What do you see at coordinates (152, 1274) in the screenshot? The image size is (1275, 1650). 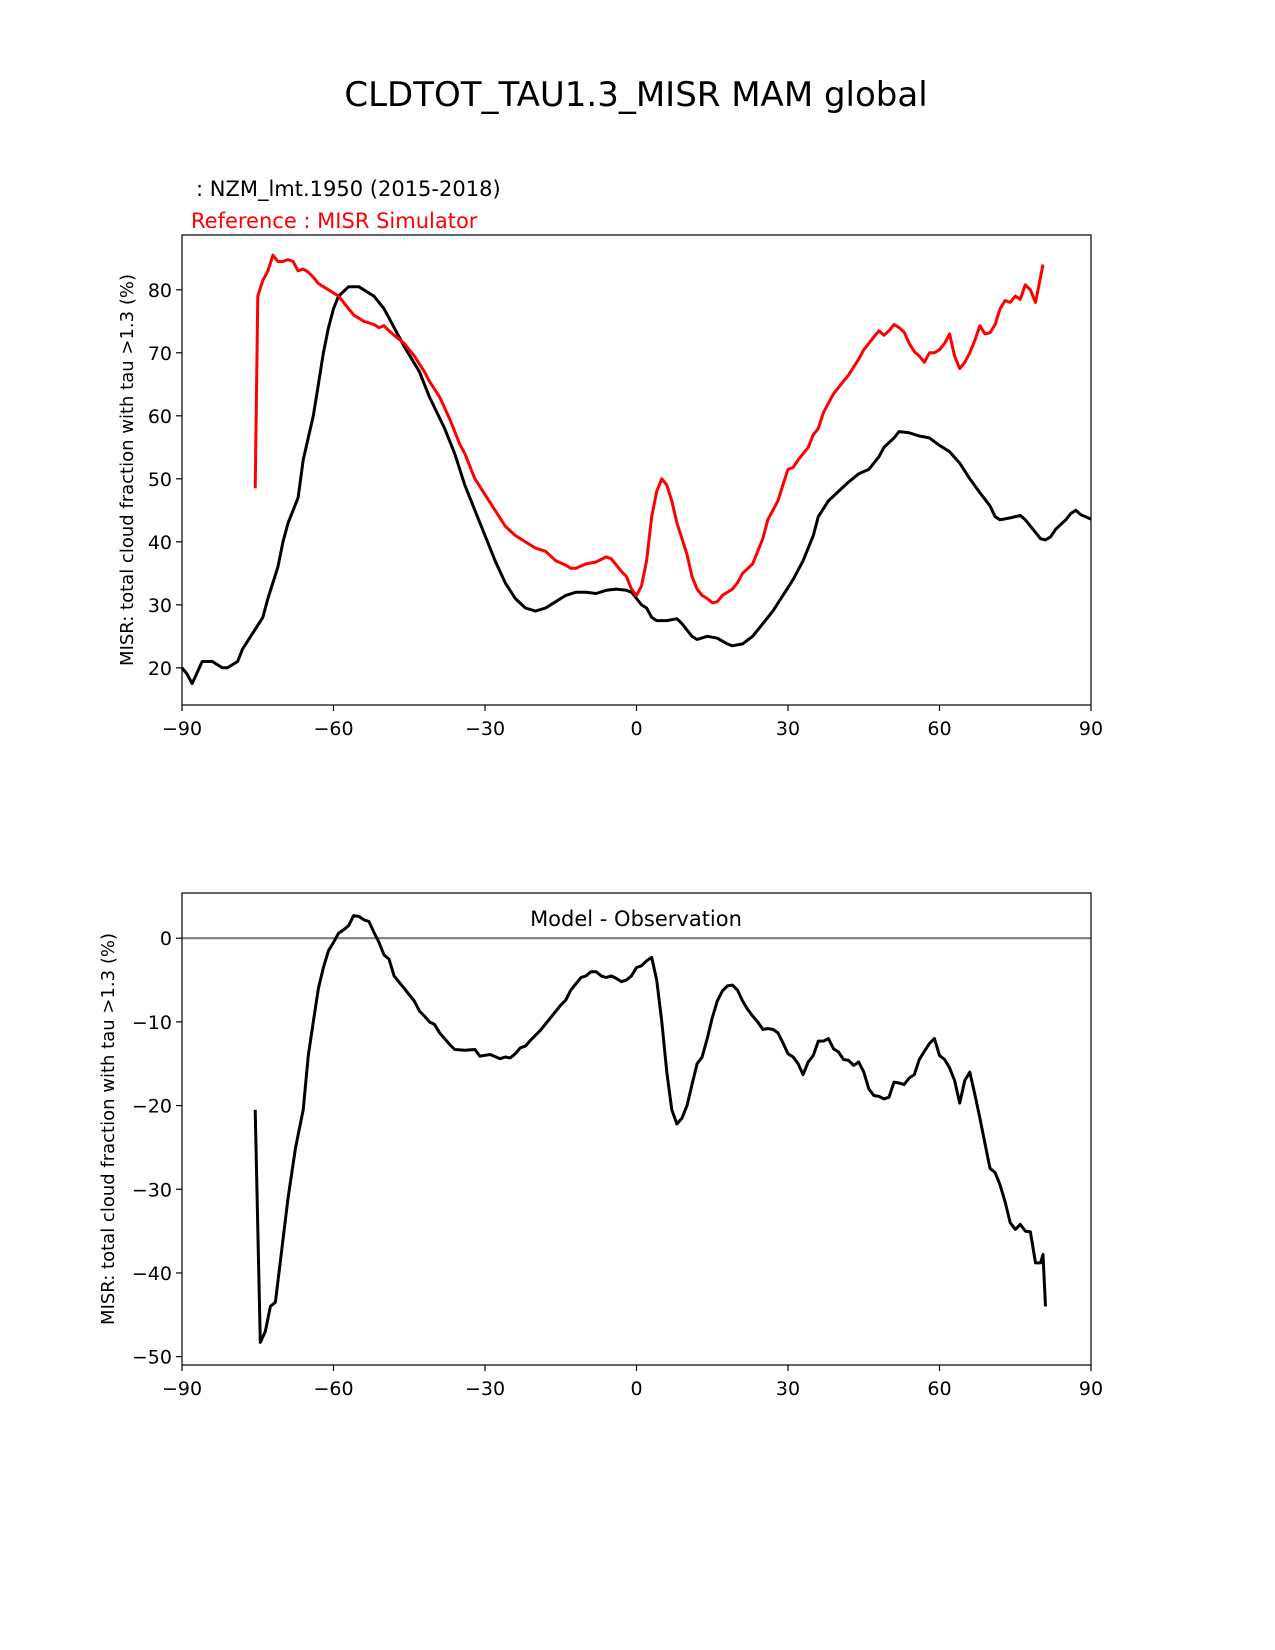 I see `y-tick-label: −40` at bounding box center [152, 1274].